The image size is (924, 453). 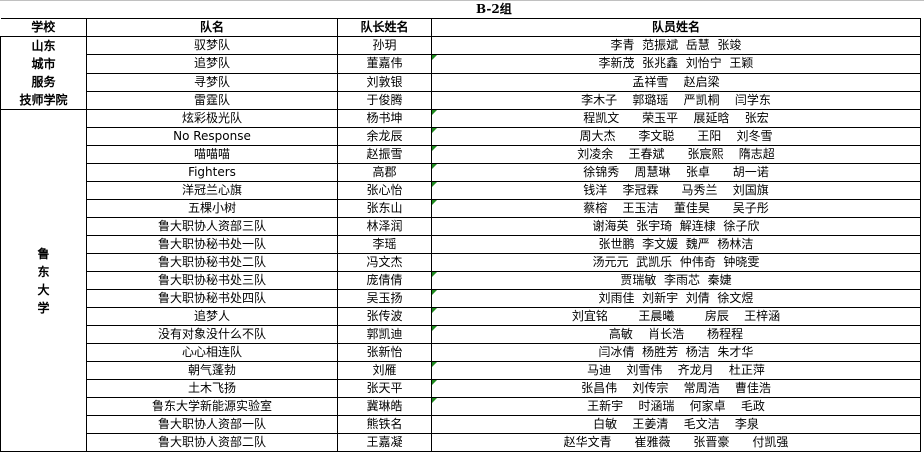 What do you see at coordinates (676, 388) in the screenshot?
I see `members-cell: 张昌伟 刘传宗 常周浩 曹佳浩` at bounding box center [676, 388].